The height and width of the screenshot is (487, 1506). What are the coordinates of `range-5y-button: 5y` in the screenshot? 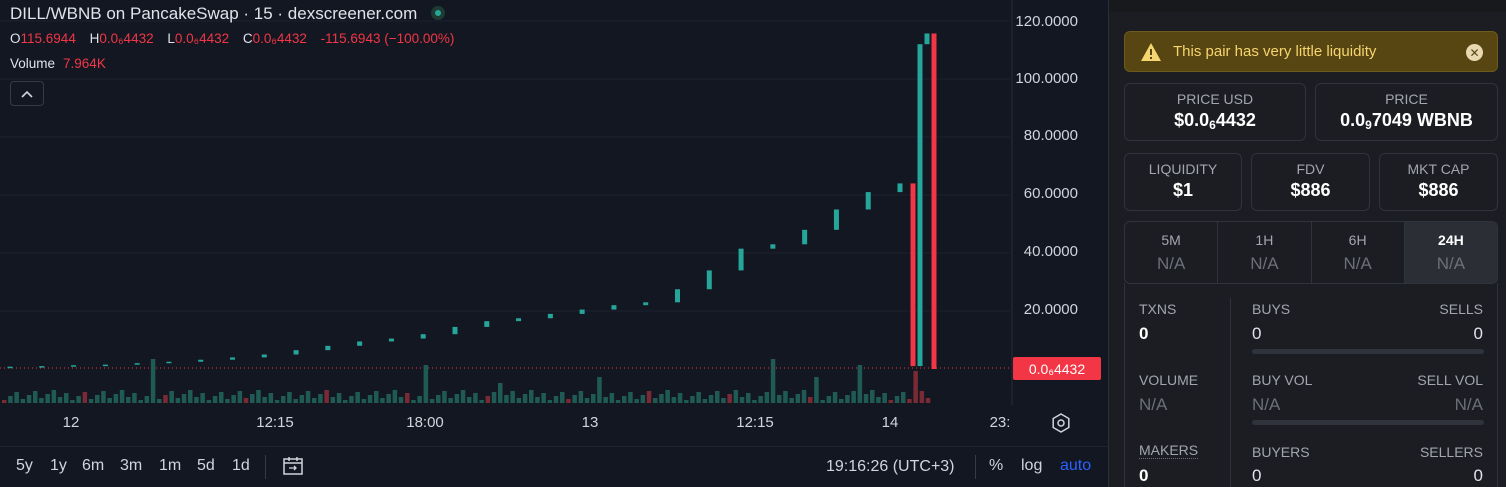 It's located at (24, 465).